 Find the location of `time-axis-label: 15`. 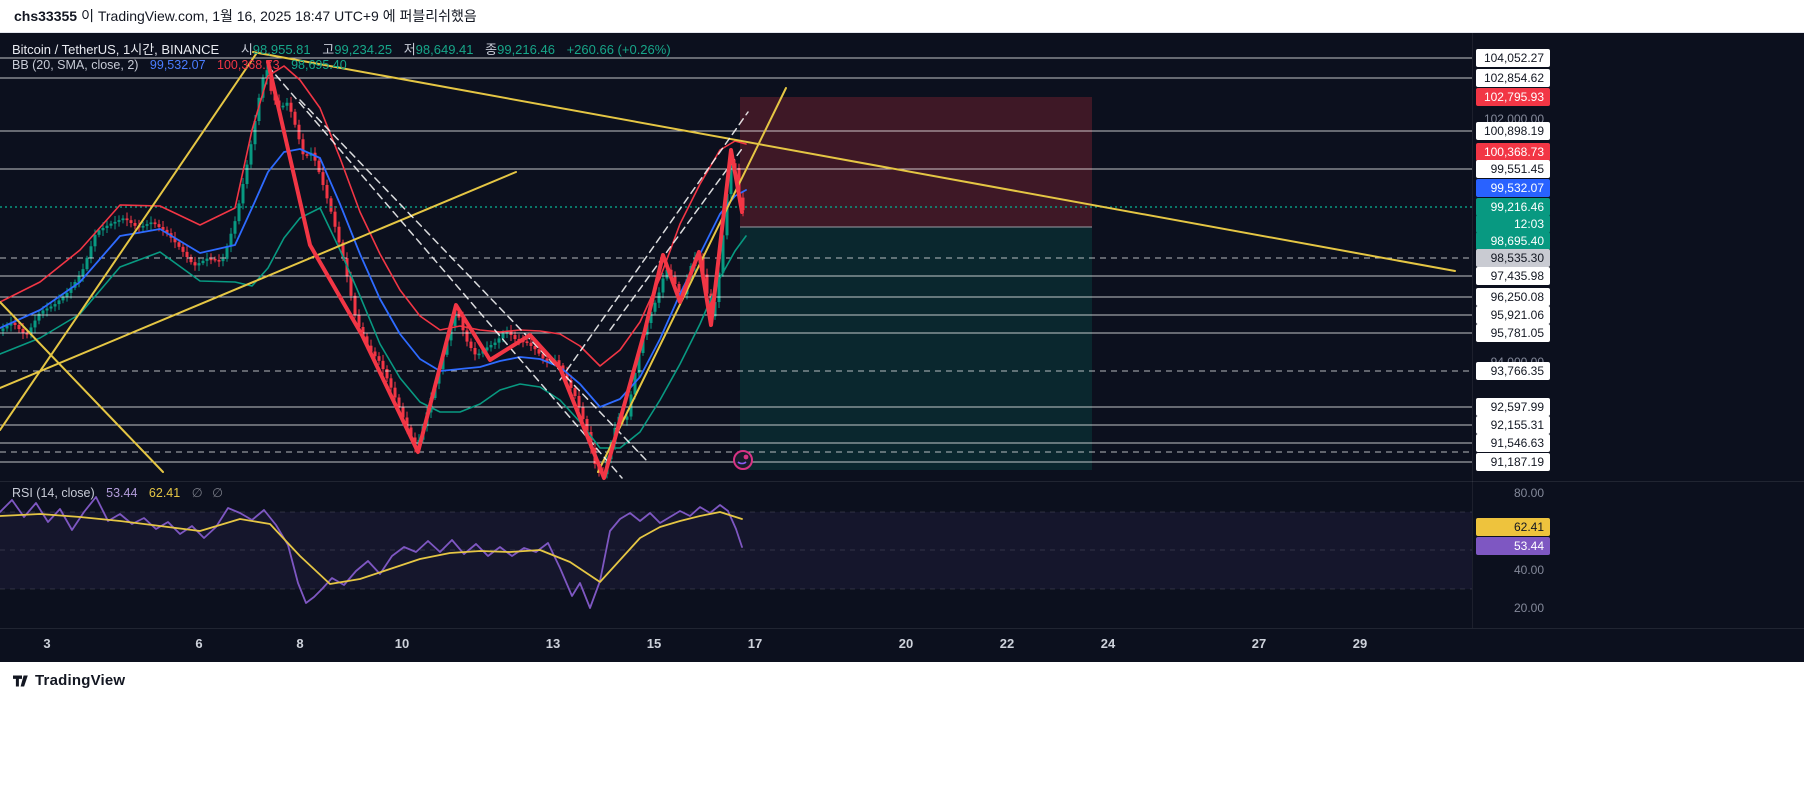

time-axis-label: 15 is located at coordinates (654, 643).